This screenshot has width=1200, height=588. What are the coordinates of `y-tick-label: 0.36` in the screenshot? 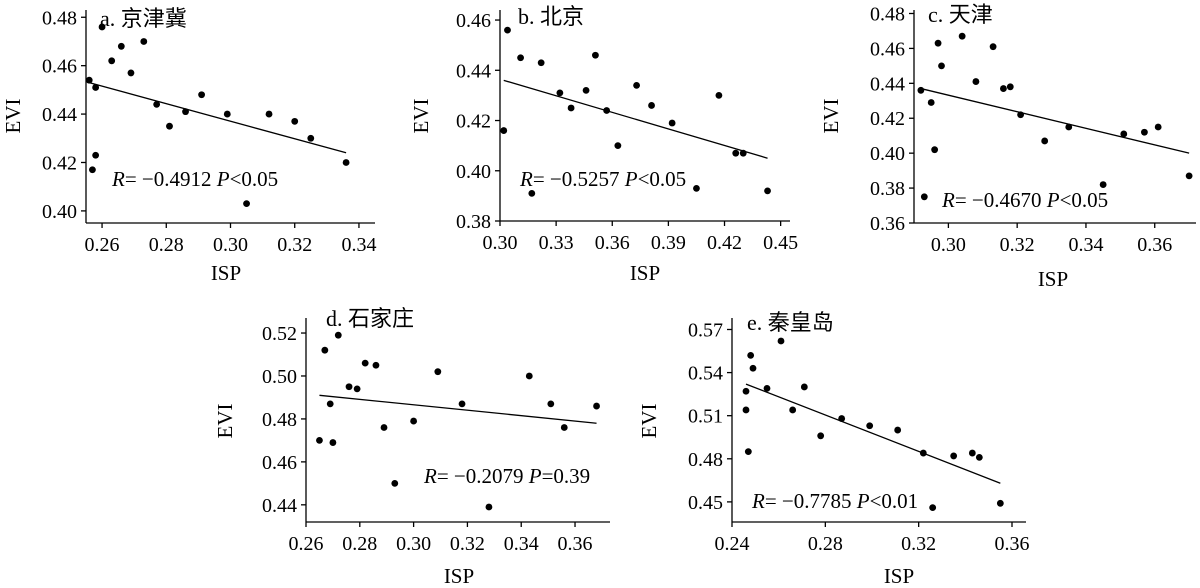 It's located at (887, 224).